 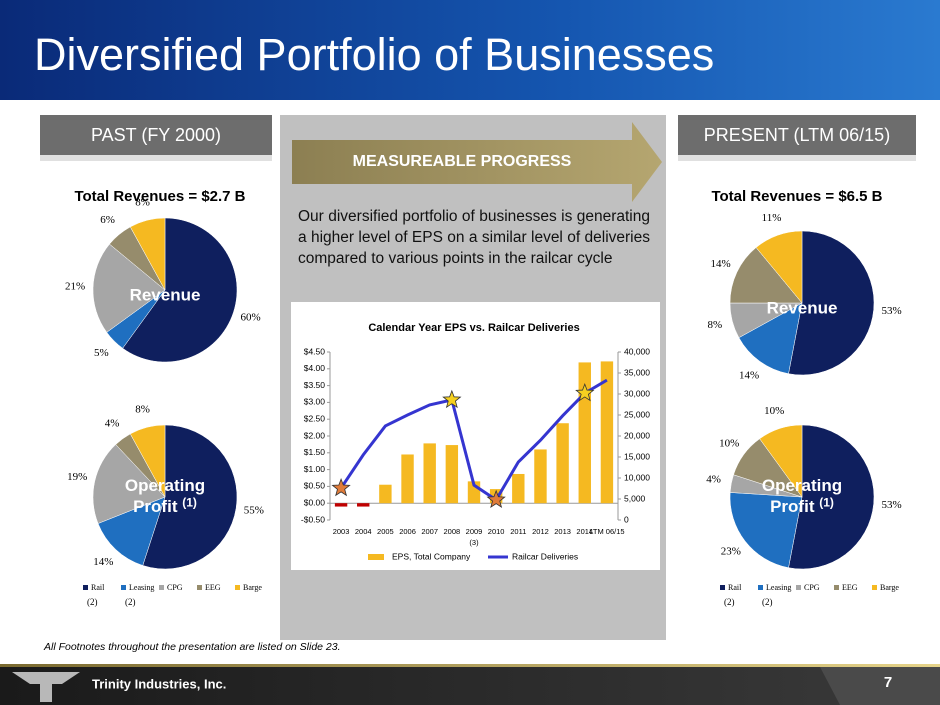 What do you see at coordinates (75, 287) in the screenshot?
I see `slice-label: 21%` at bounding box center [75, 287].